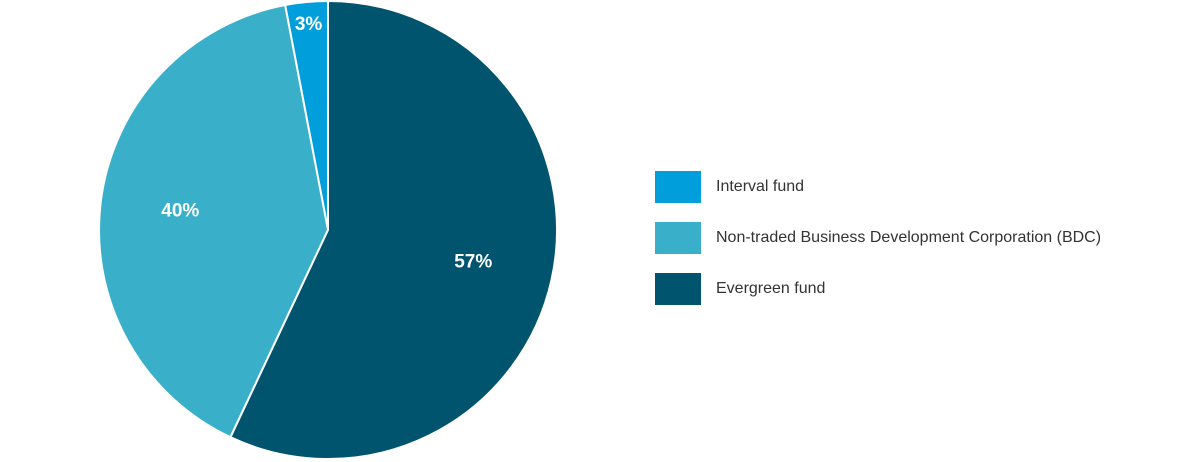 This screenshot has height=462, width=1200. I want to click on legend-label: Interval fund, so click(760, 186).